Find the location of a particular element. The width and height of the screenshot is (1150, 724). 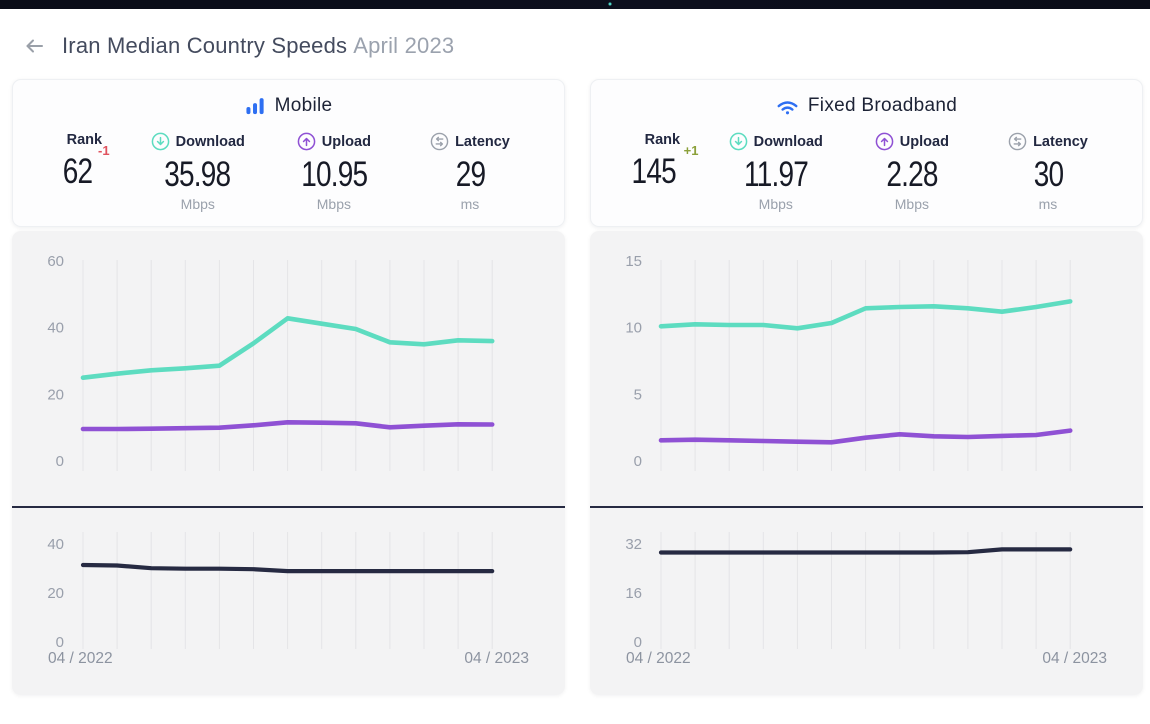

y-tick-label: 5 is located at coordinates (638, 394).